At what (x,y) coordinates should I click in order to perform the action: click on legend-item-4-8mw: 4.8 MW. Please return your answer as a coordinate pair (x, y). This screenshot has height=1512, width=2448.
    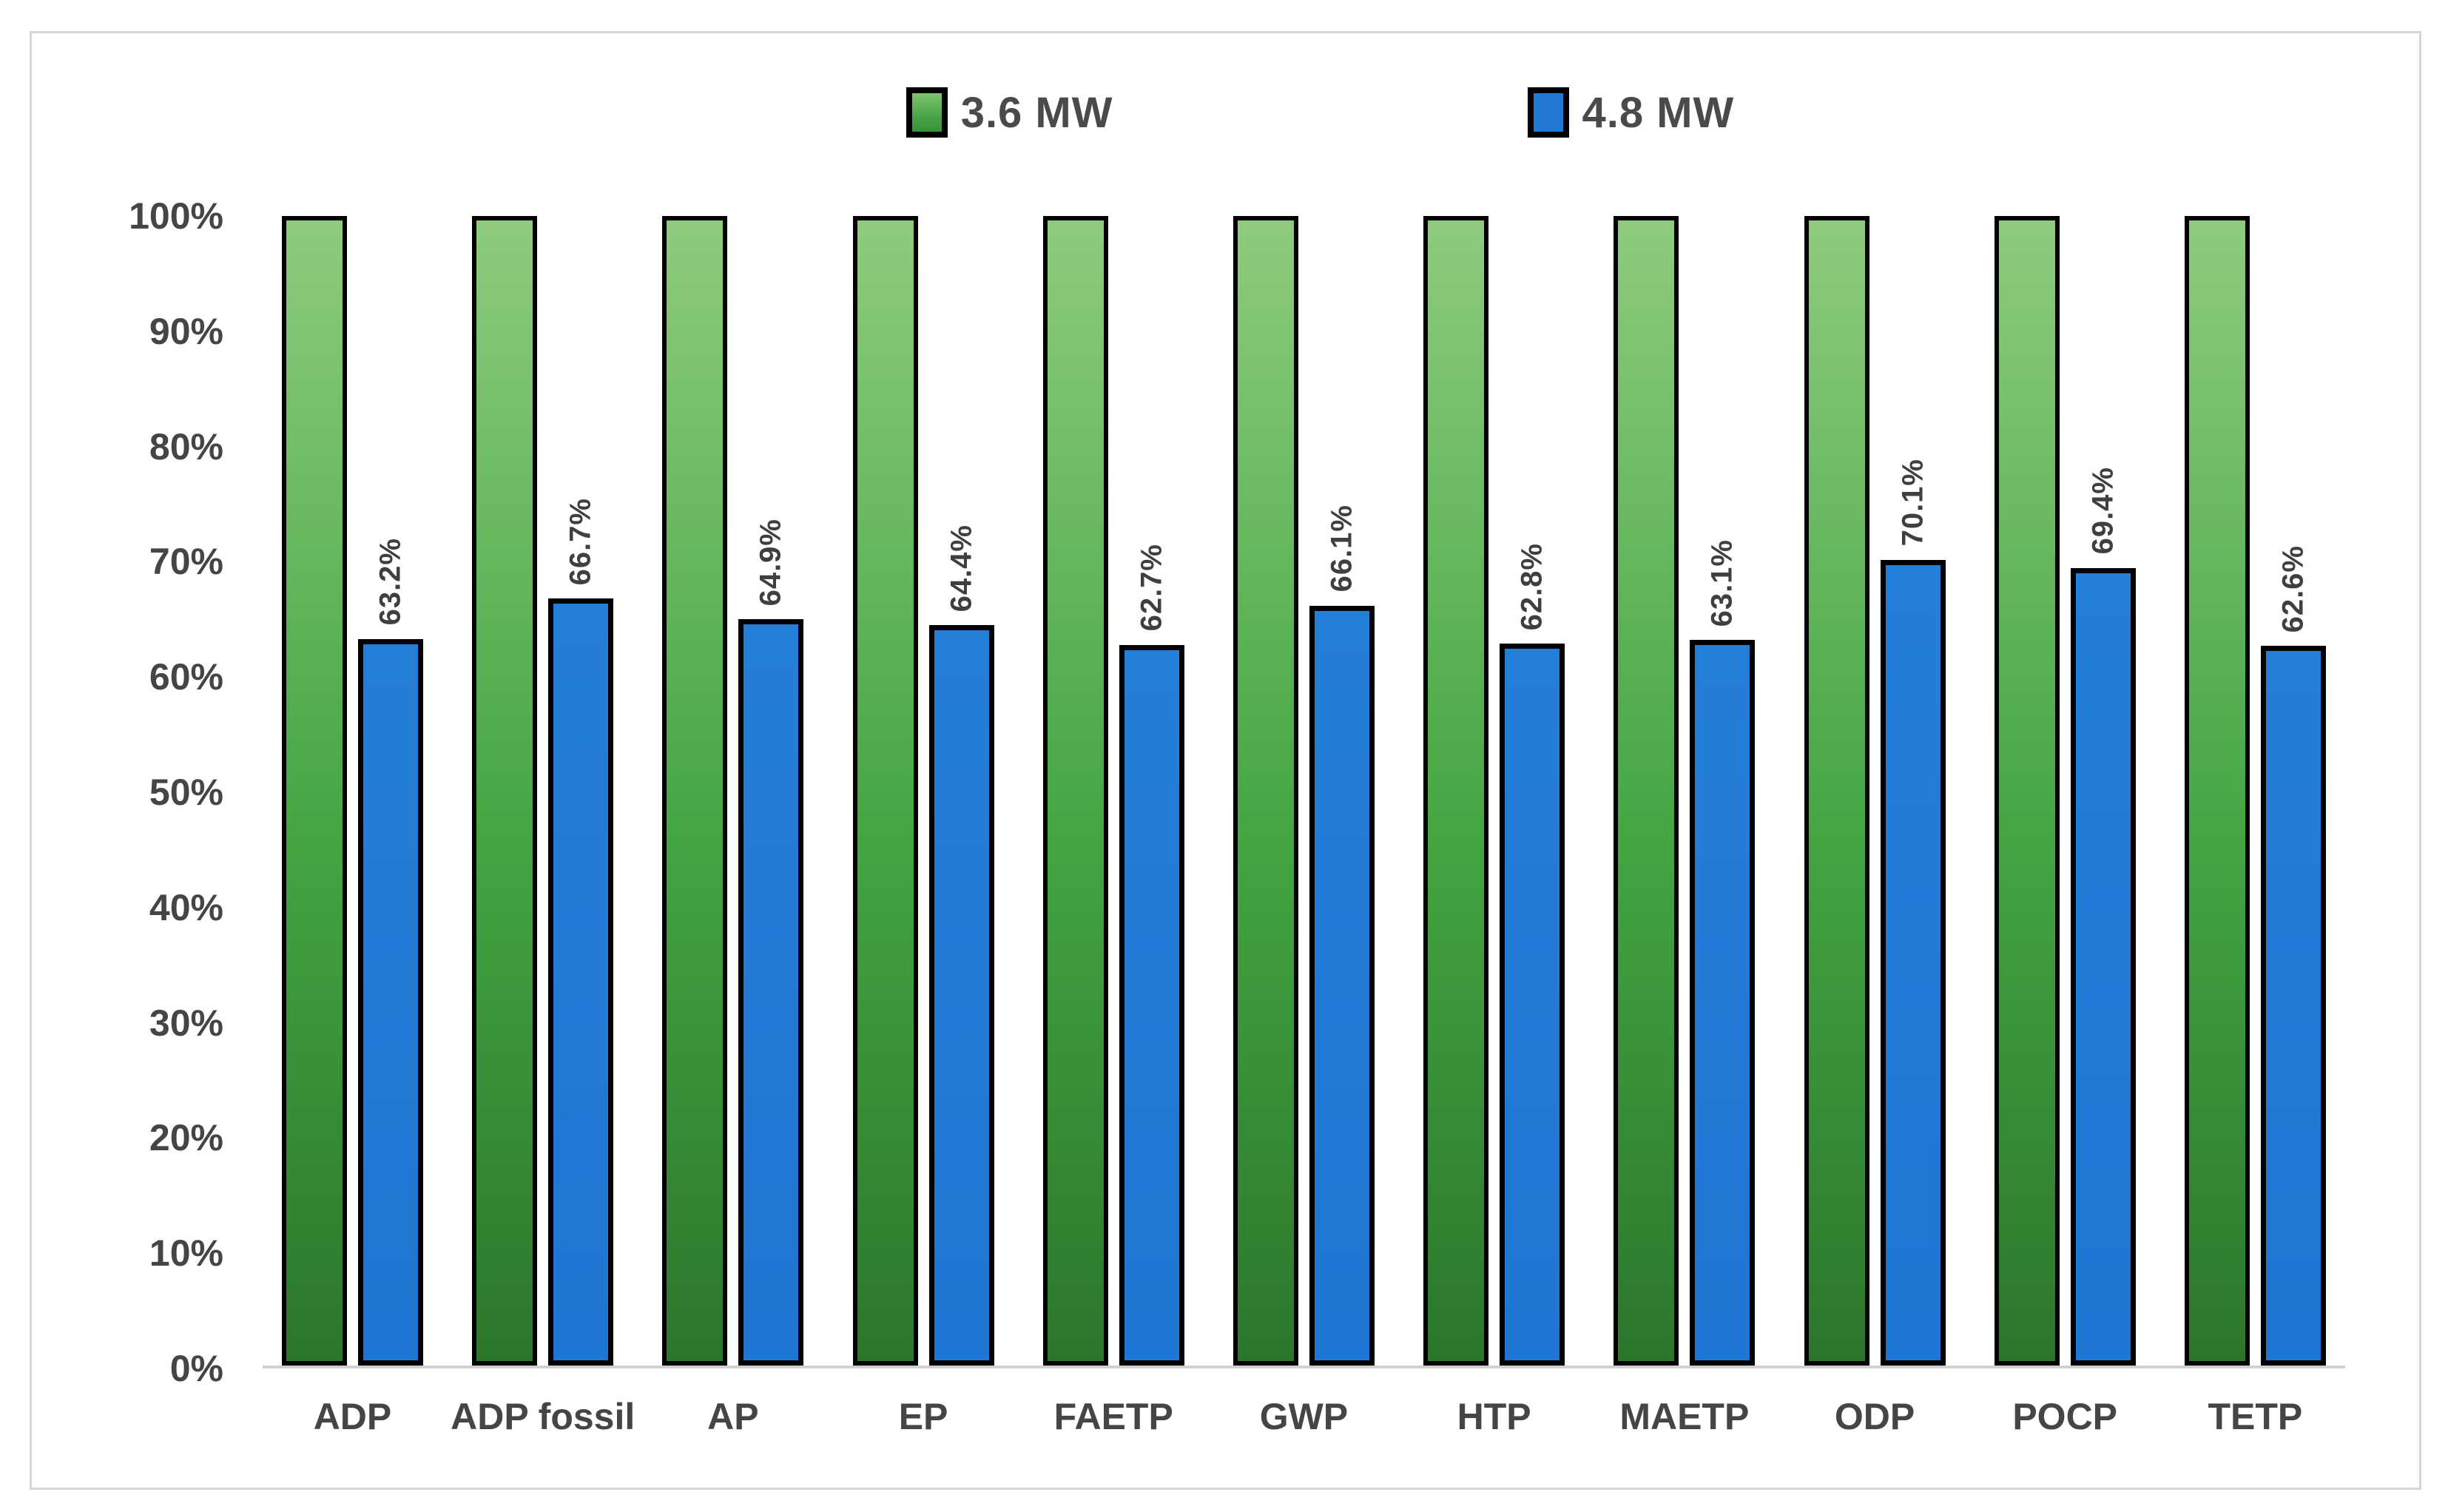
    Looking at the image, I should click on (1631, 112).